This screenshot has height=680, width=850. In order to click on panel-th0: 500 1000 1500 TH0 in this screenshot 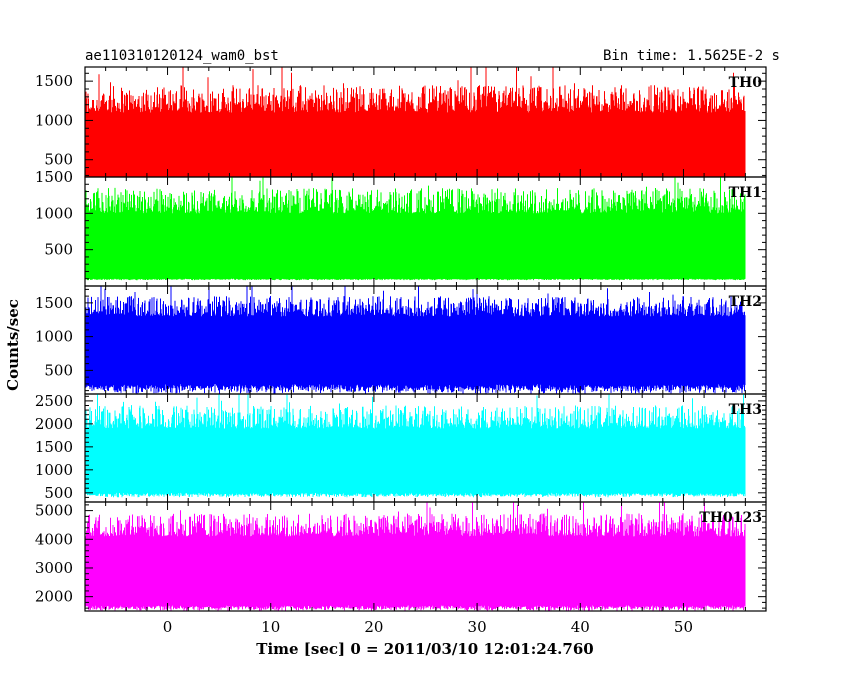, I will do `click(401, 122)`.